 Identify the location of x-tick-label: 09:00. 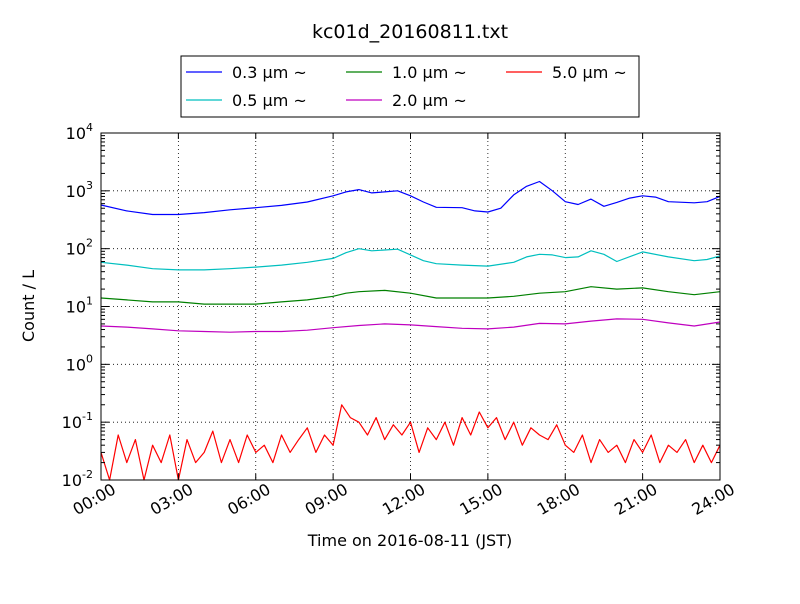
(326, 499).